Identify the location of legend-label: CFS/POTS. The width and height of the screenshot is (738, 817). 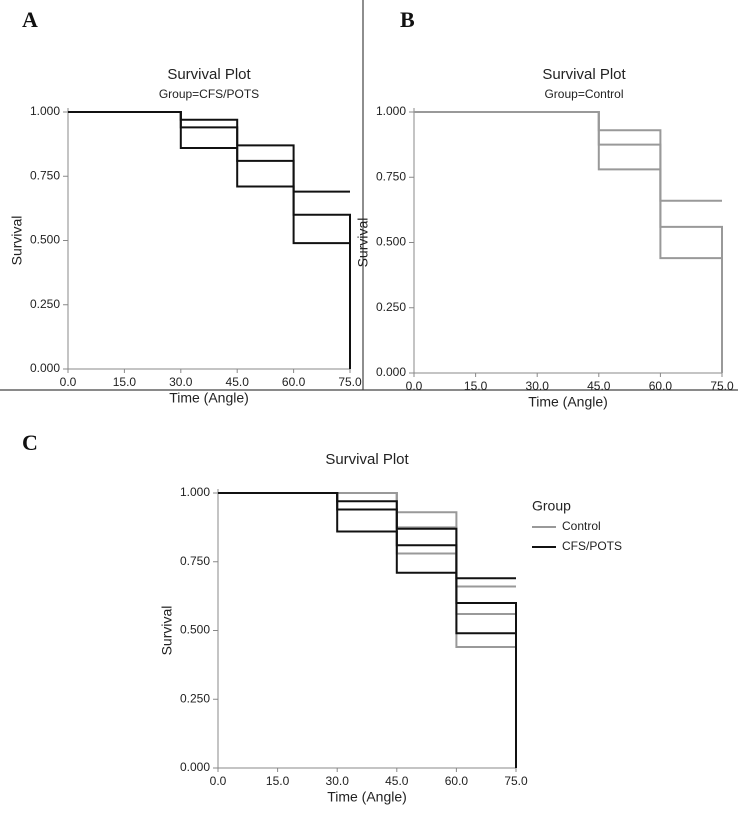
(592, 546).